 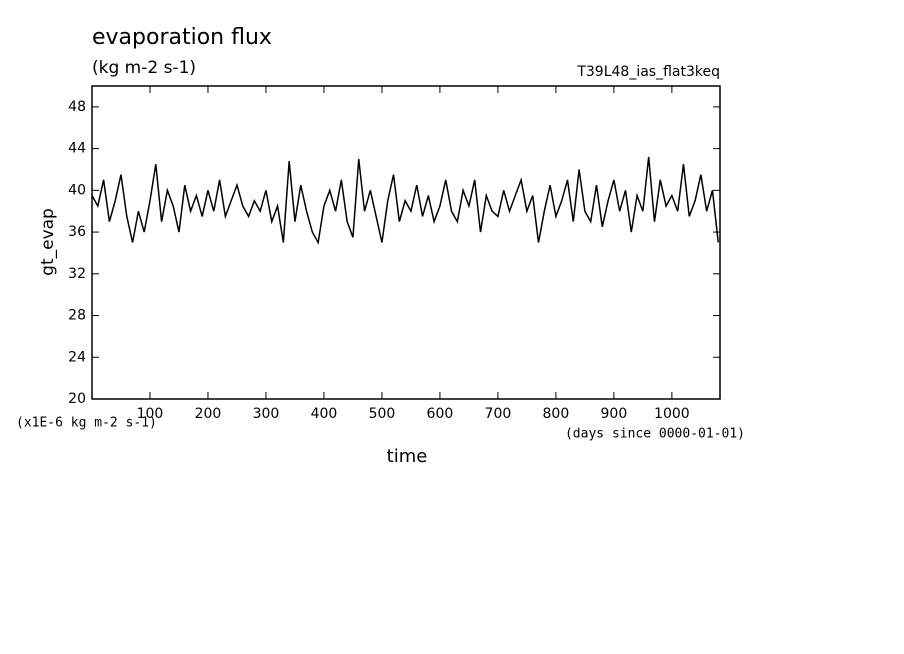 I want to click on y-unit: (x1E-6 kg m-2 s-1), so click(x=86, y=423).